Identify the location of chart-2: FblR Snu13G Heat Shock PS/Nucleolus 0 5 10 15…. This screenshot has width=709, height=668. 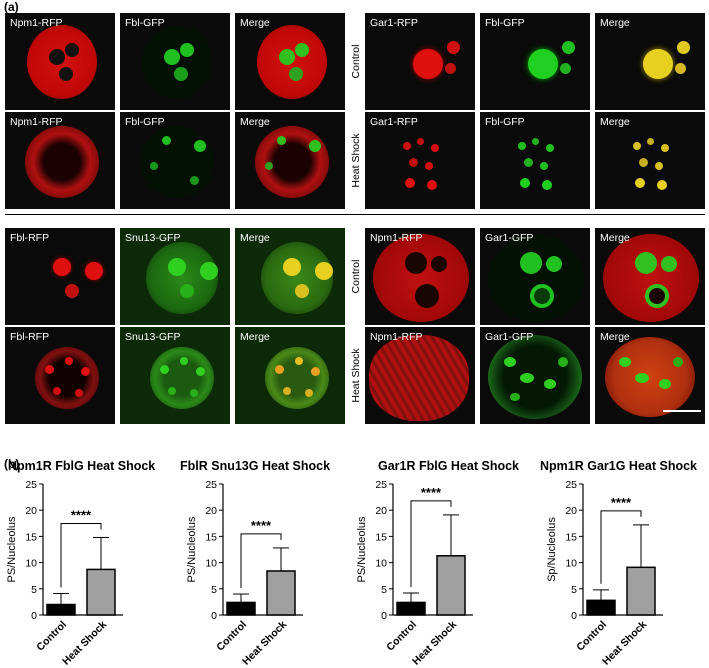
(255, 563).